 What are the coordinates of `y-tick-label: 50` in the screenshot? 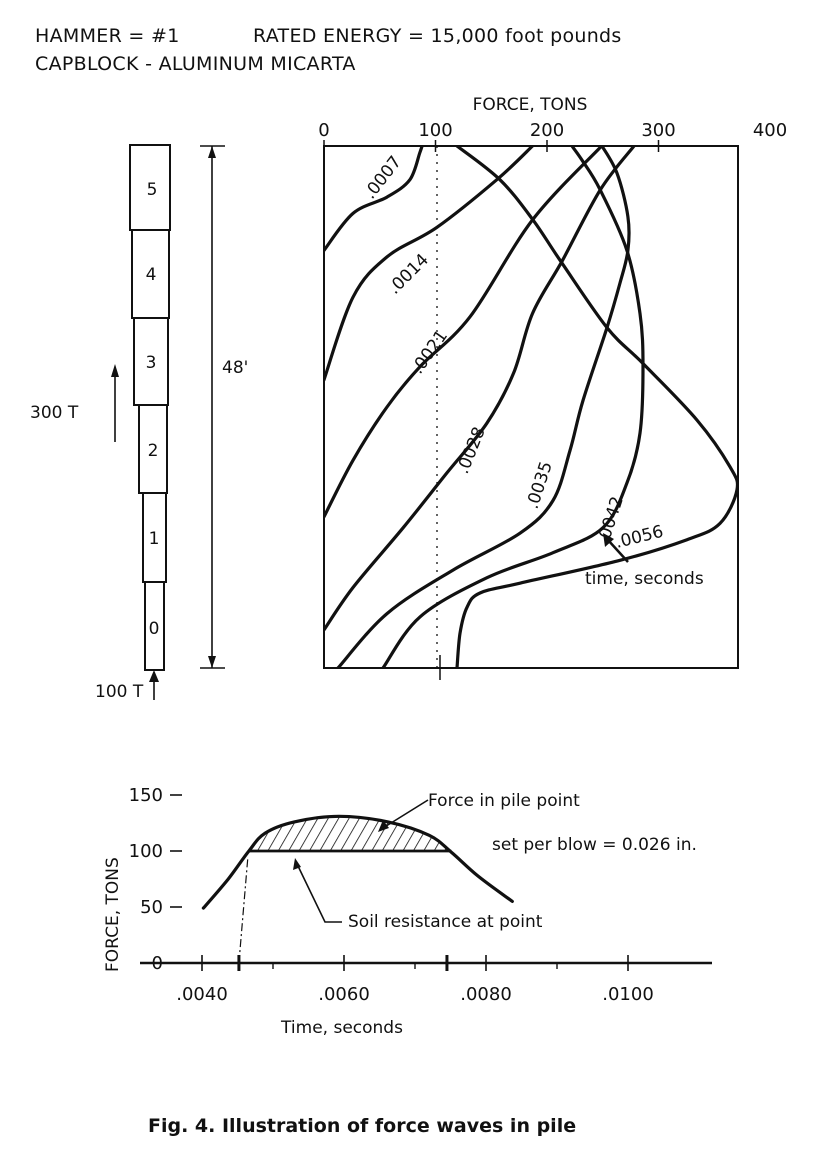 It's located at (151, 907).